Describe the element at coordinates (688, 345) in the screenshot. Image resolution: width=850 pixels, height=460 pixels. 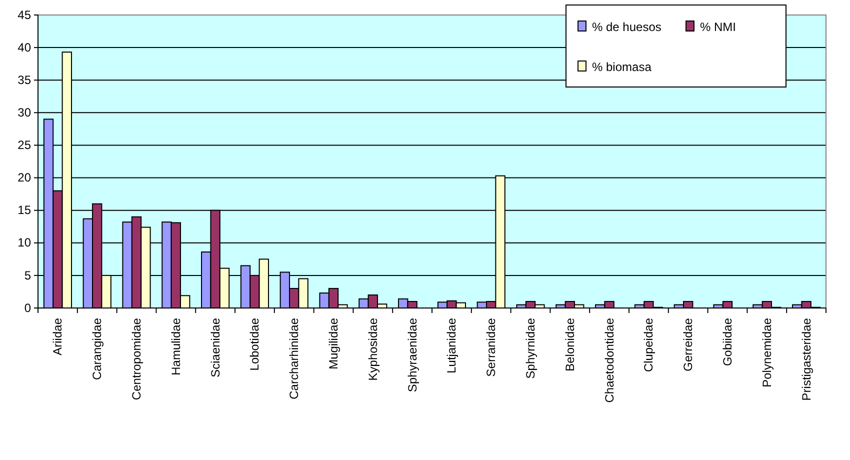
I see `x-tick-label: Gerreidae` at that location.